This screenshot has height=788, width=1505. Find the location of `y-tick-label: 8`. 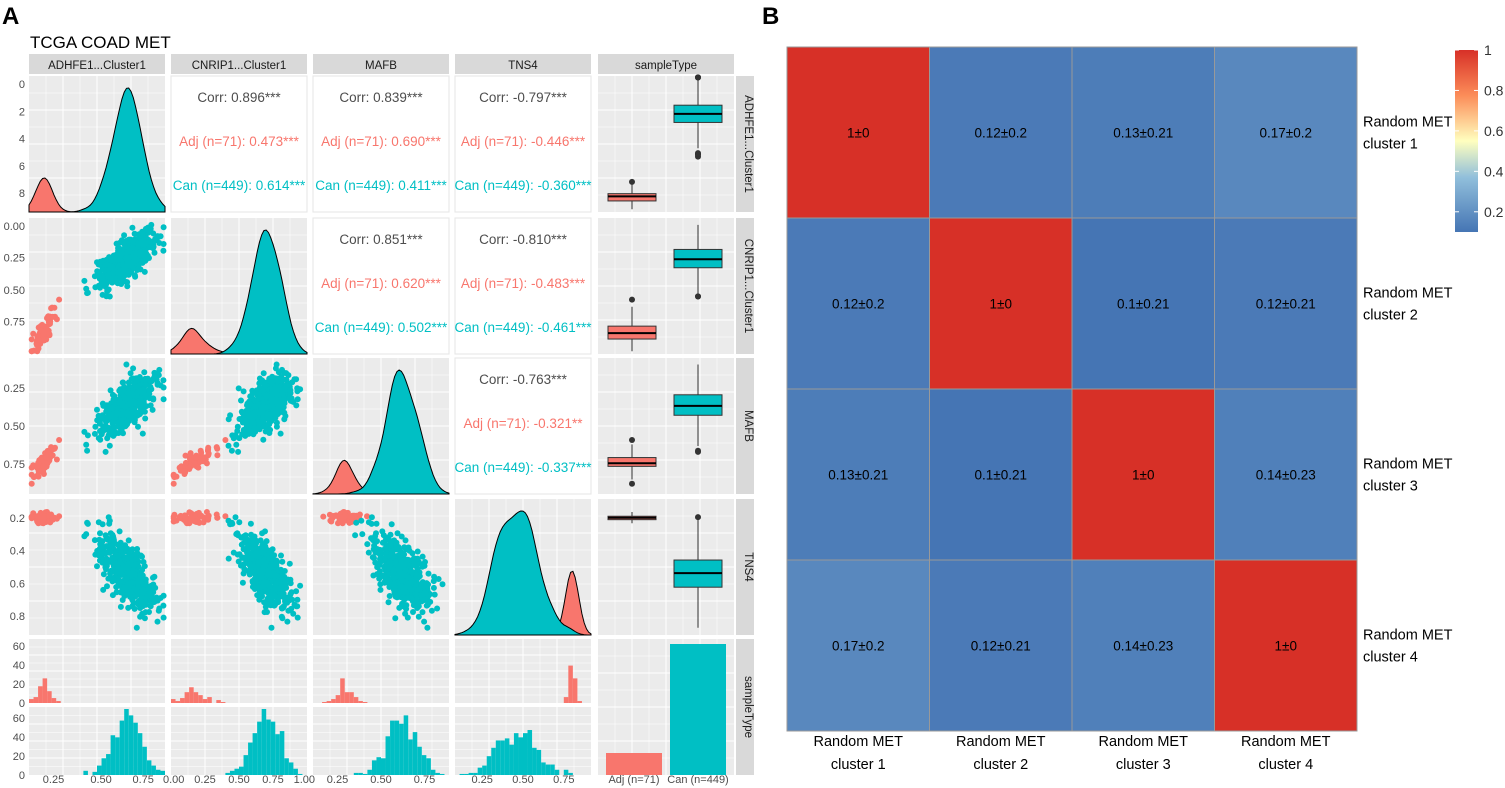

y-tick-label: 8 is located at coordinates (22, 194).